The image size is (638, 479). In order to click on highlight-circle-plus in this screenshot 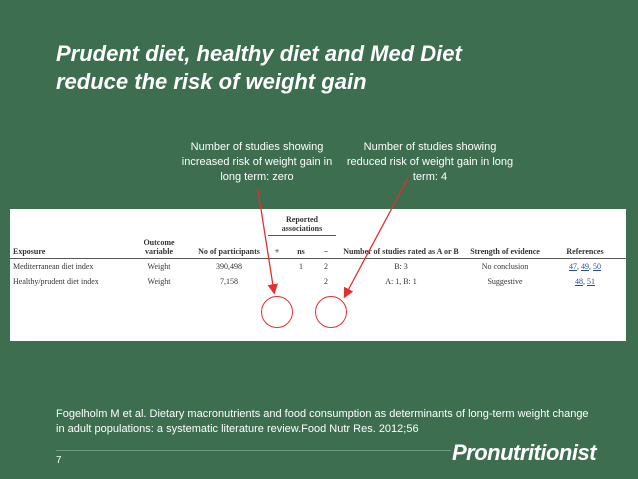, I will do `click(277, 312)`.